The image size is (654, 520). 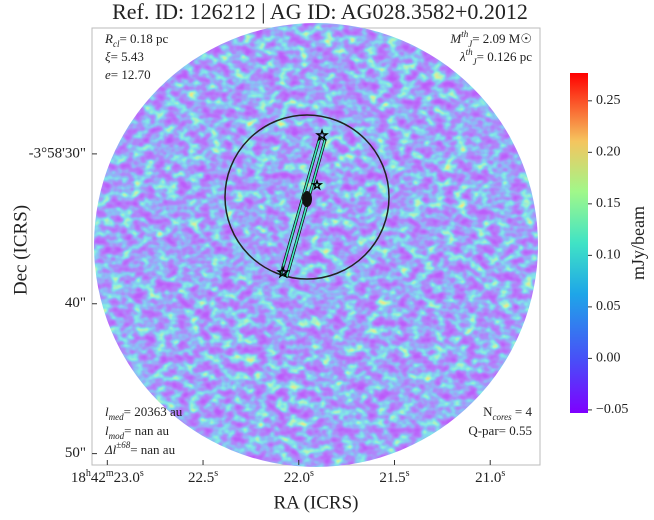 What do you see at coordinates (110, 449) in the screenshot?
I see `annotation-symbol: Δl` at bounding box center [110, 449].